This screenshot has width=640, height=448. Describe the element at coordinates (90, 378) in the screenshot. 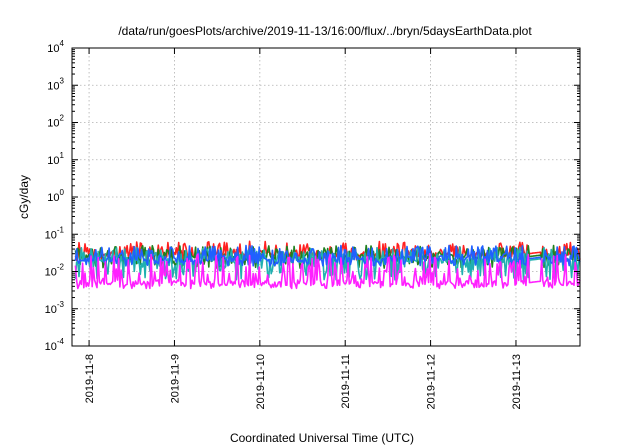

I see `x-tick-label: 2019-11-8` at that location.